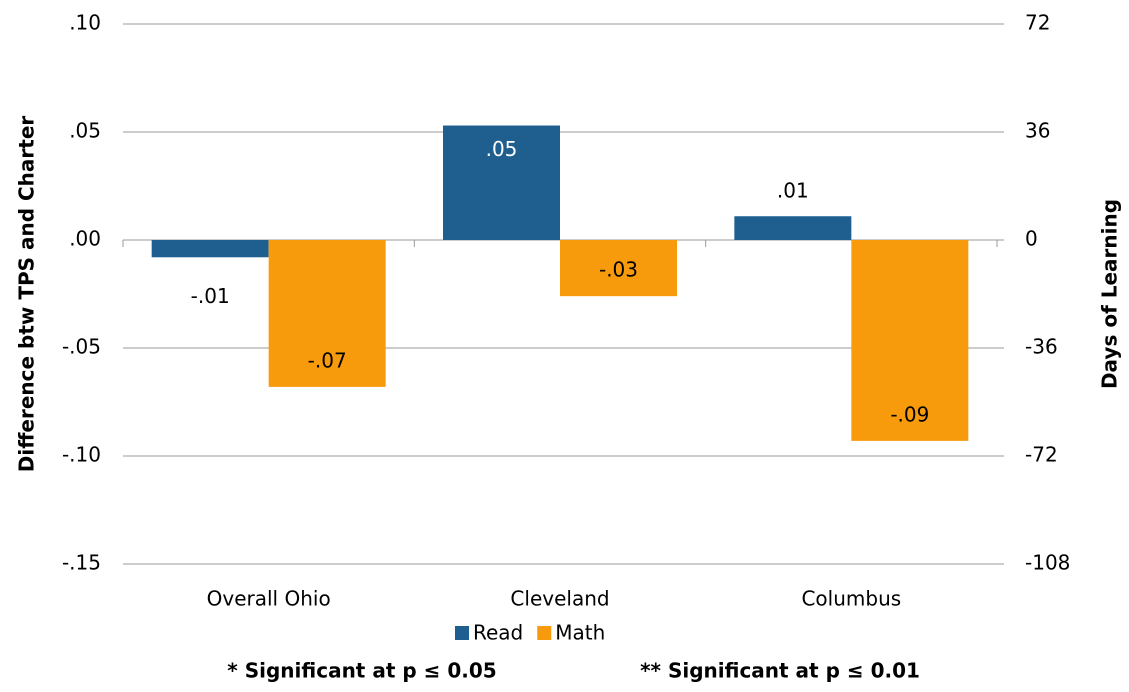 This screenshot has height=692, width=1129. I want to click on footnote: ** Significant at p ≤ 0.01, so click(780, 671).